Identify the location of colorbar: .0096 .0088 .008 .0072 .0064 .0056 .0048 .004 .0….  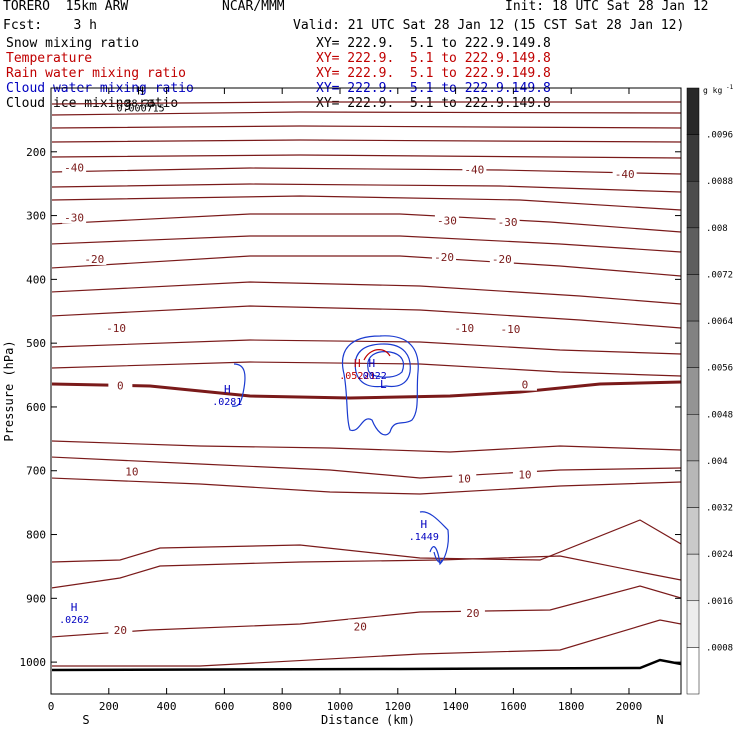
(709, 391).